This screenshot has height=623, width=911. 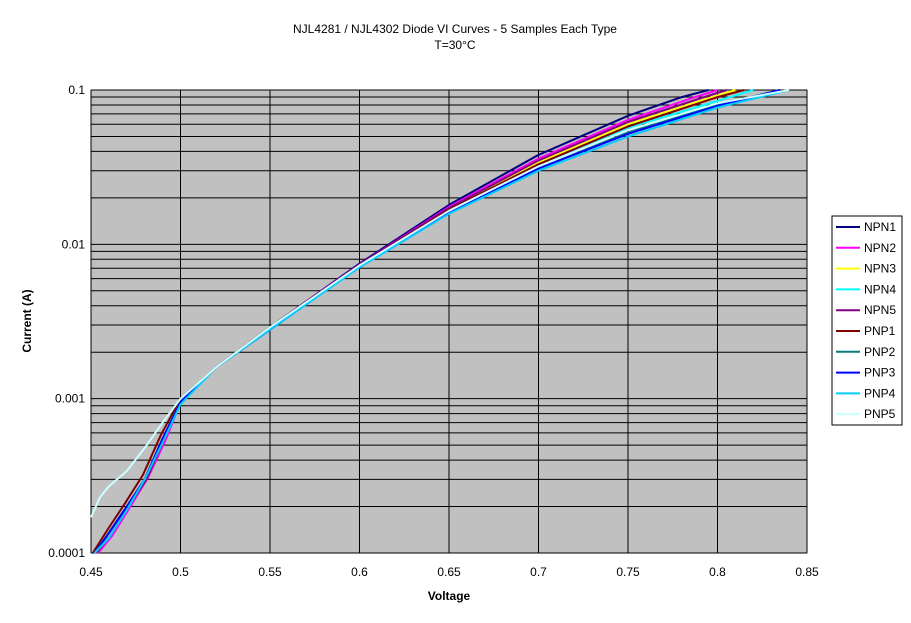 I want to click on x-tick-label-0: 0.45, so click(x=91, y=572).